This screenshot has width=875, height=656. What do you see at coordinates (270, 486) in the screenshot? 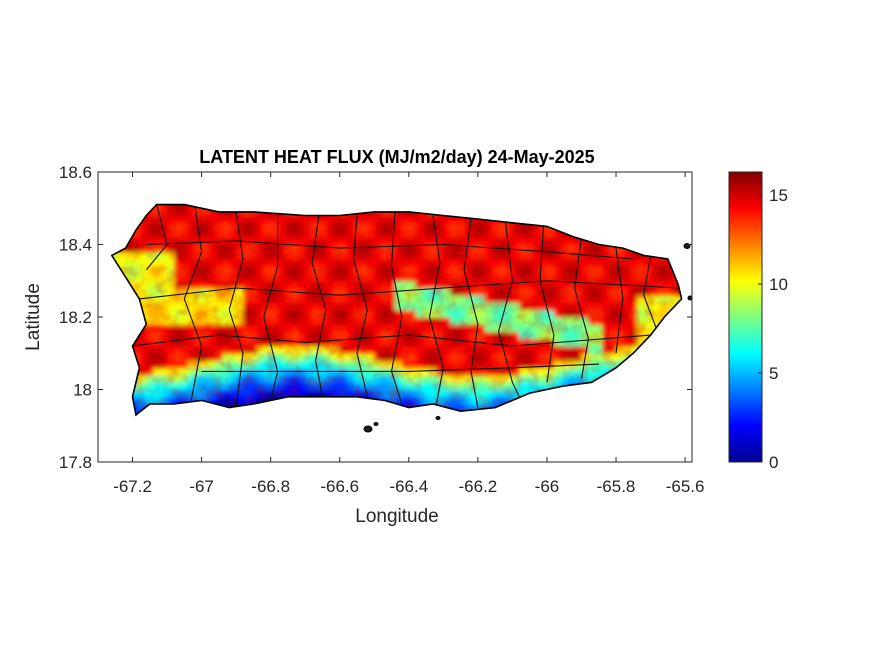
I see `x-tick-label: -66.8` at bounding box center [270, 486].